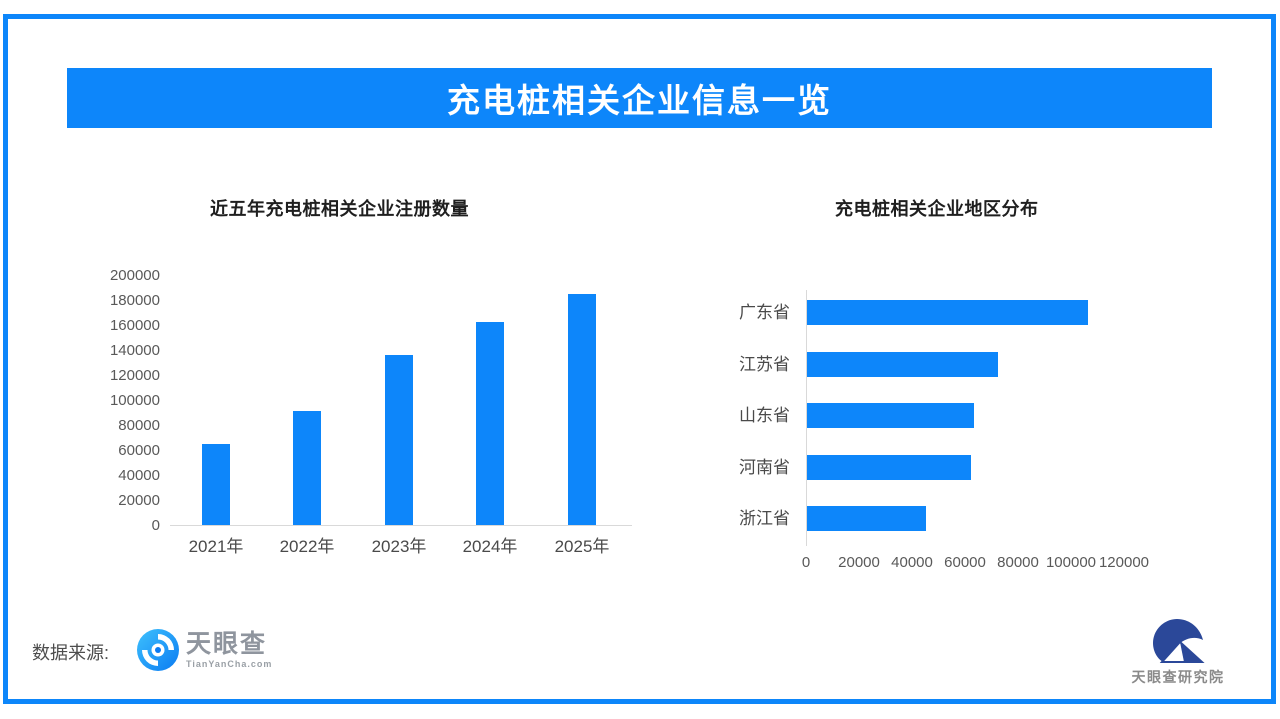 This screenshot has width=1280, height=719. Describe the element at coordinates (134, 400) in the screenshot. I see `y-axis-tick-label: 100000` at that location.